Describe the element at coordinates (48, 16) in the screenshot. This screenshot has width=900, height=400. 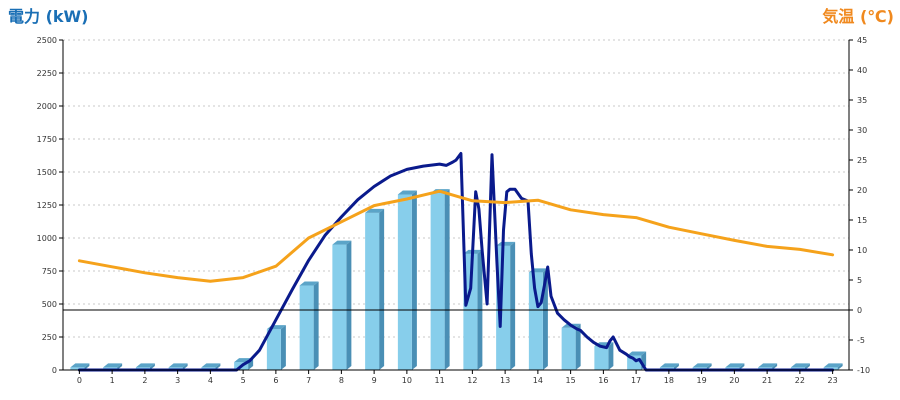
I see `left-axis-title: 電力 (kW)` at that location.